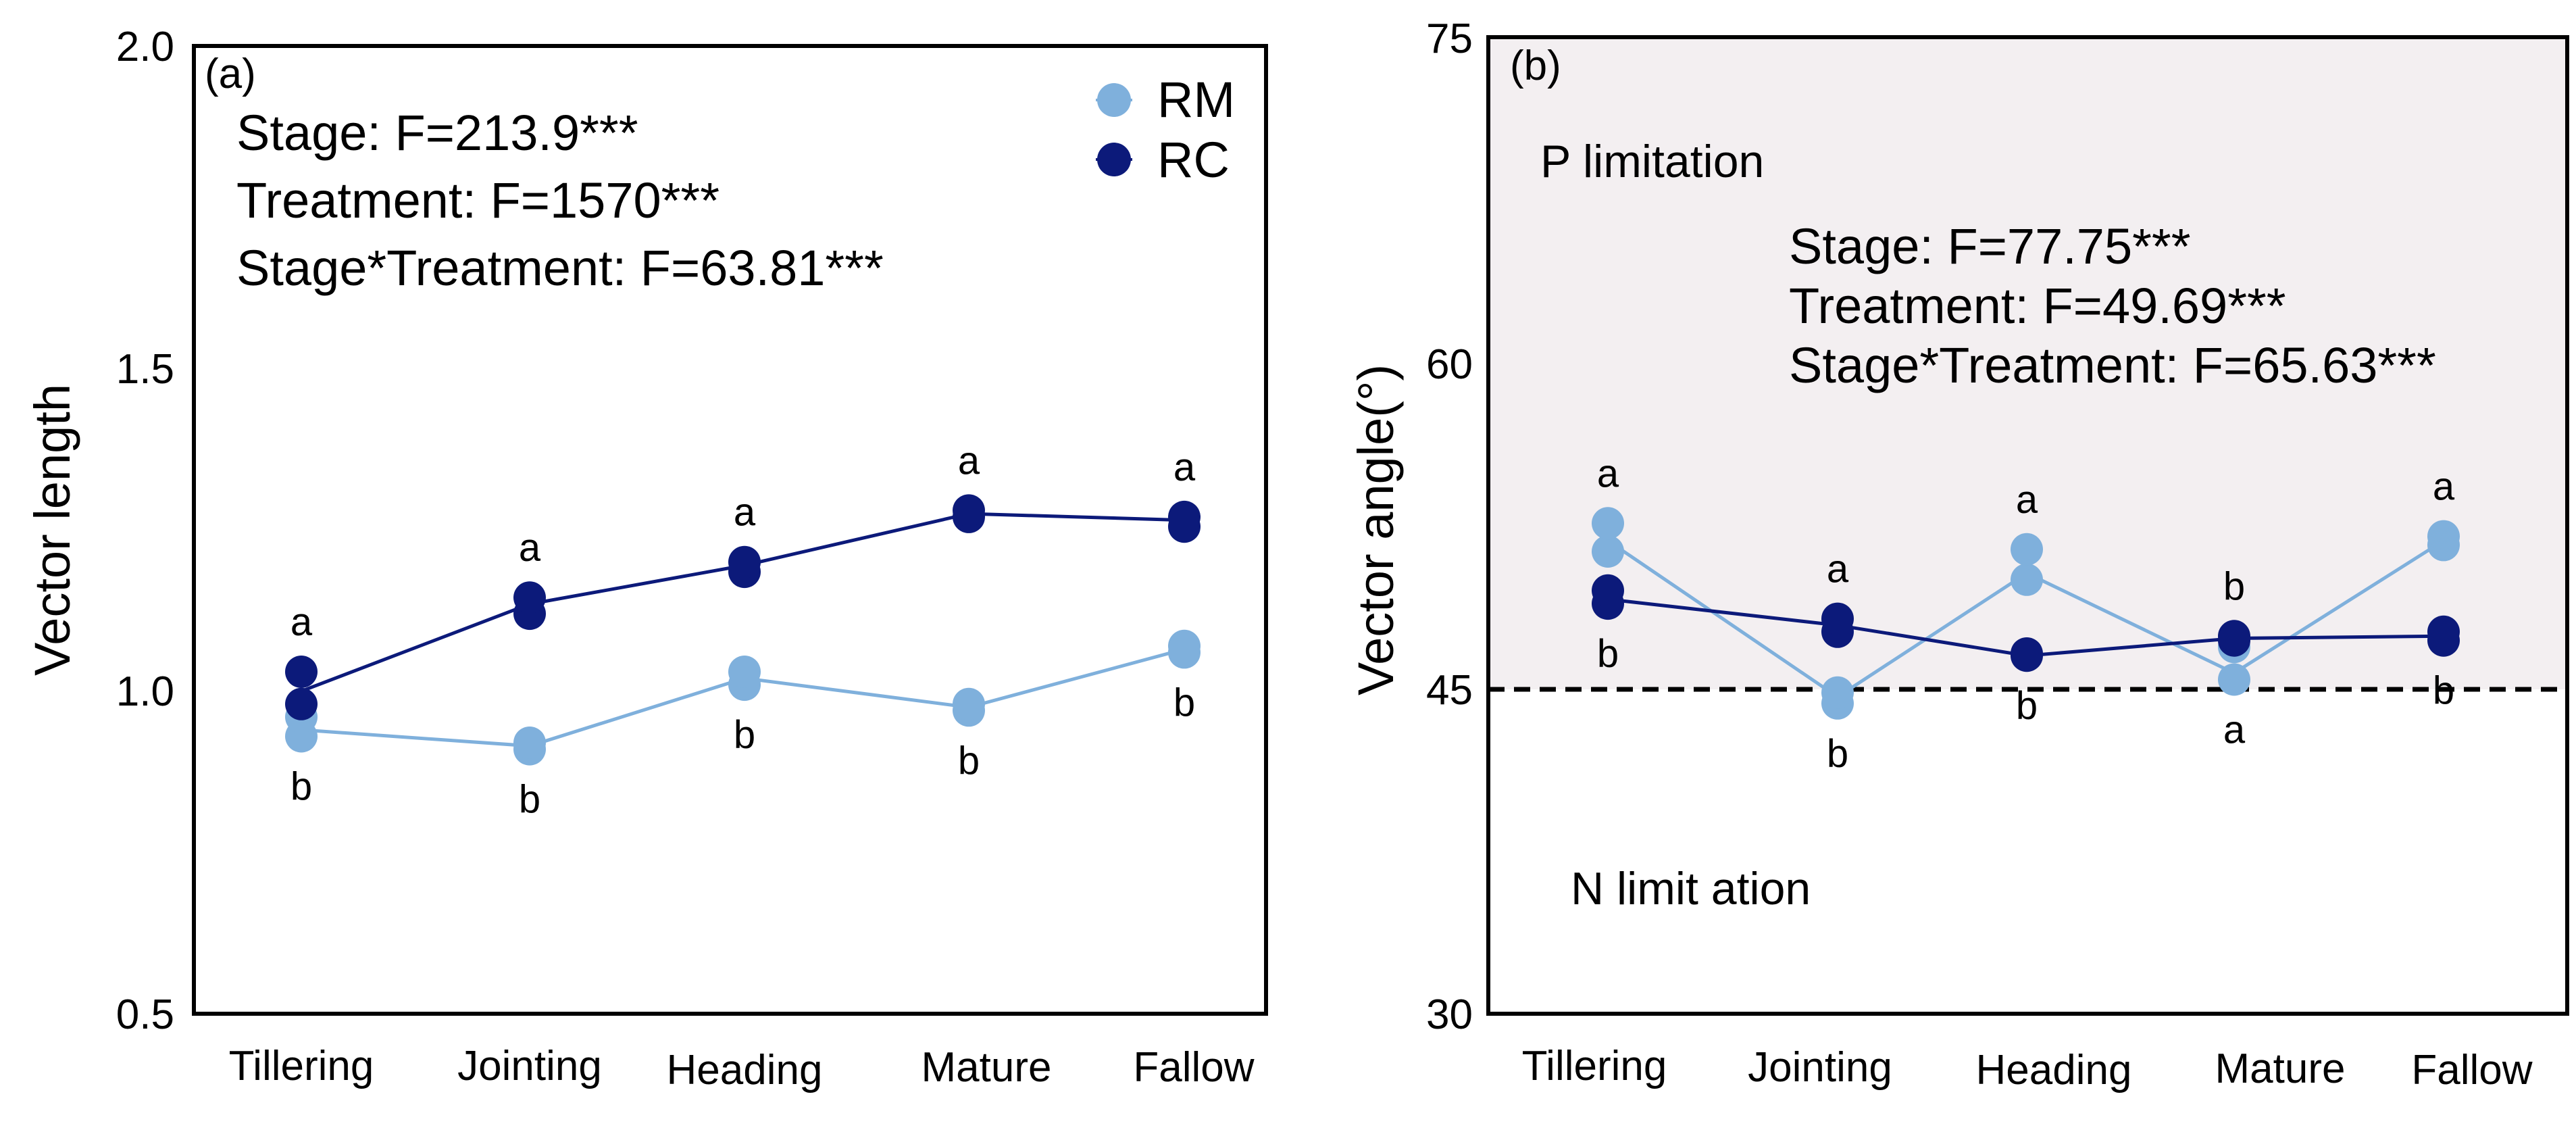  What do you see at coordinates (301, 1066) in the screenshot?
I see `panel-a-x-tick-label: Tillering` at bounding box center [301, 1066].